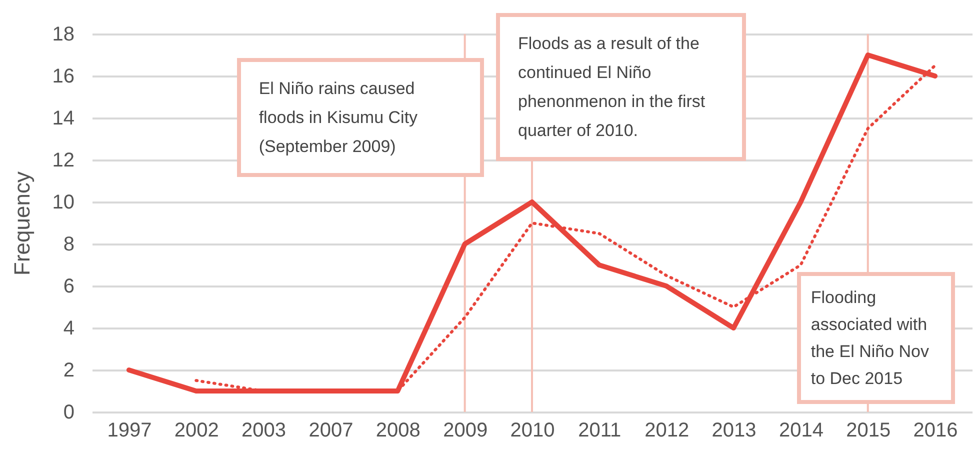 The height and width of the screenshot is (452, 973). What do you see at coordinates (63, 203) in the screenshot?
I see `y-tick-label: 10` at bounding box center [63, 203].